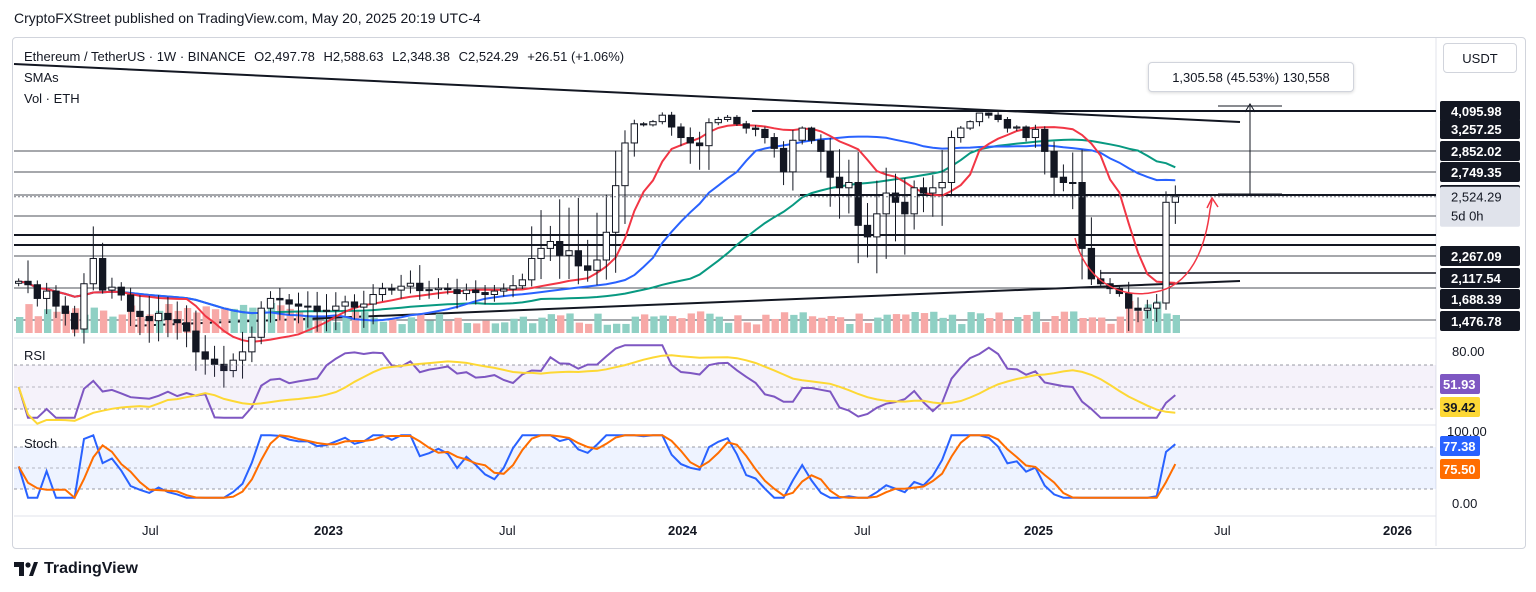  I want to click on legend-close: C2,524.29, so click(488, 56).